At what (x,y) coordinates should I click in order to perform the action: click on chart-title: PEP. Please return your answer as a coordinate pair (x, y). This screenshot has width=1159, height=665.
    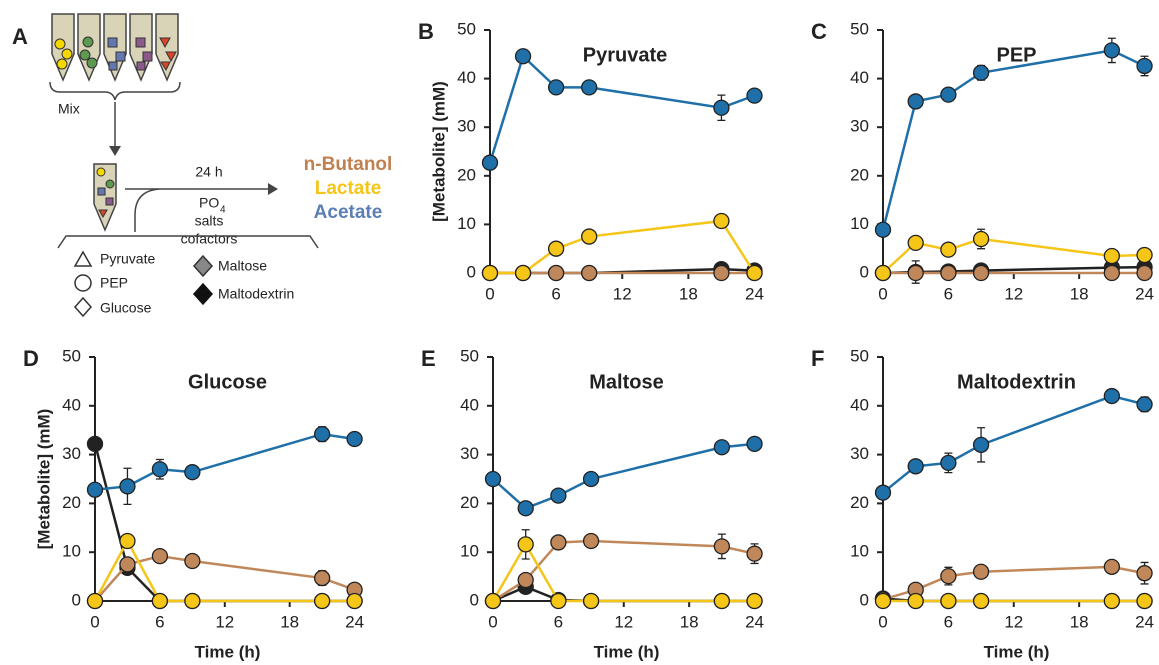
    Looking at the image, I should click on (1016, 55).